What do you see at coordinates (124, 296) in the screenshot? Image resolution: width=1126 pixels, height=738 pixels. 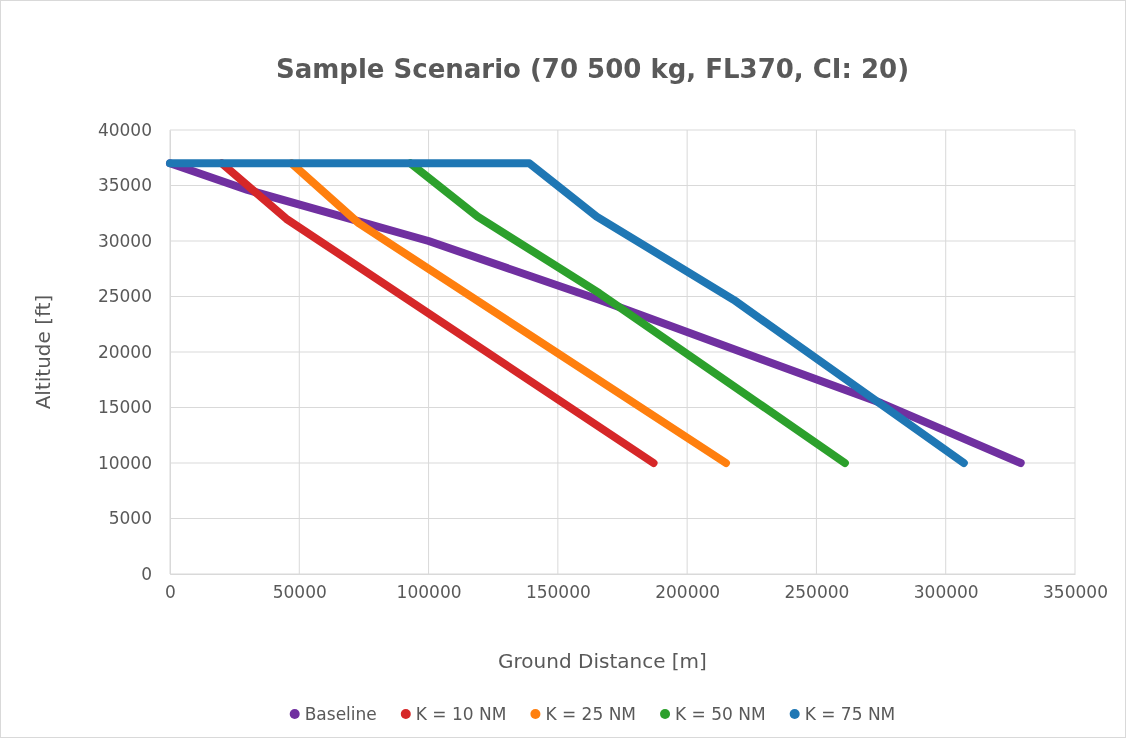 I see `y-tick-label: 25000` at bounding box center [124, 296].